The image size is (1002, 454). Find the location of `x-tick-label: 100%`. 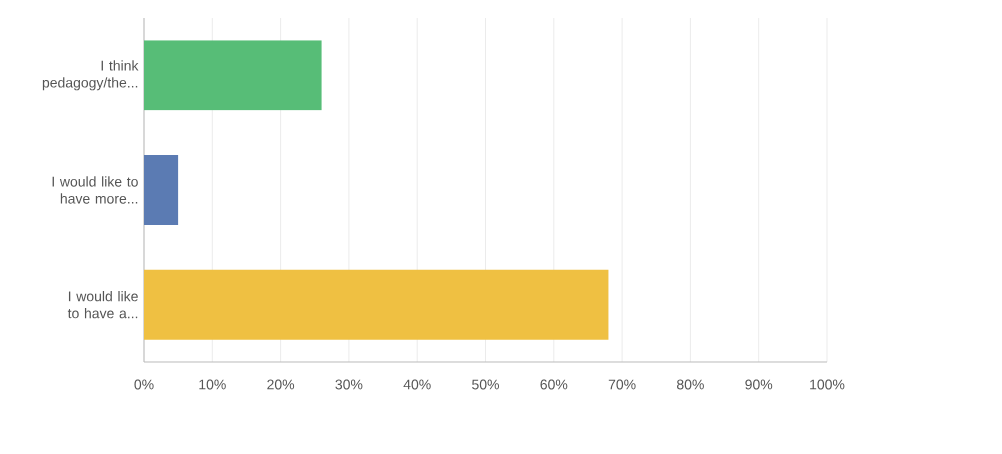

x-tick-label: 100% is located at coordinates (827, 384).